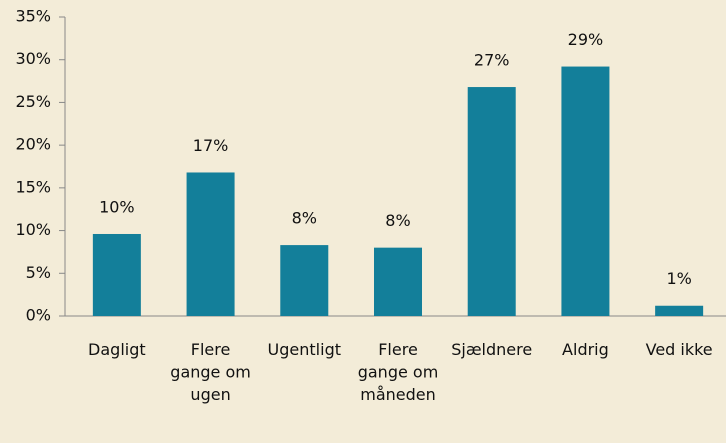  Describe the element at coordinates (38, 272) in the screenshot. I see `y-tick-label: 5%` at that location.